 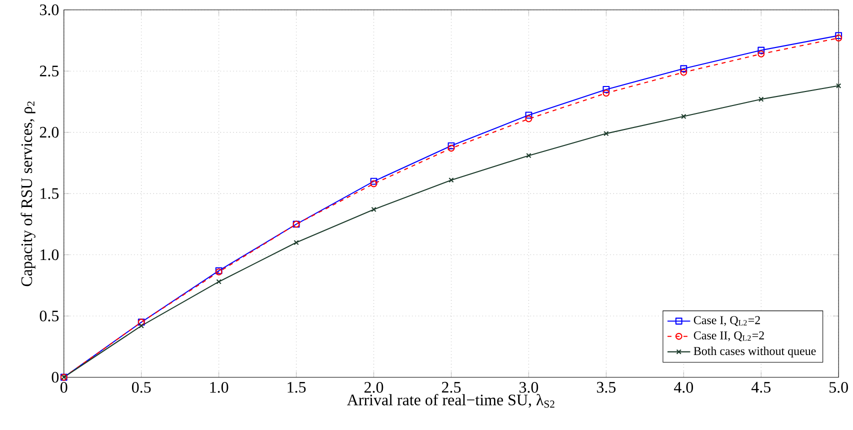 I want to click on x-tick-label: 0.5, so click(x=141, y=387).